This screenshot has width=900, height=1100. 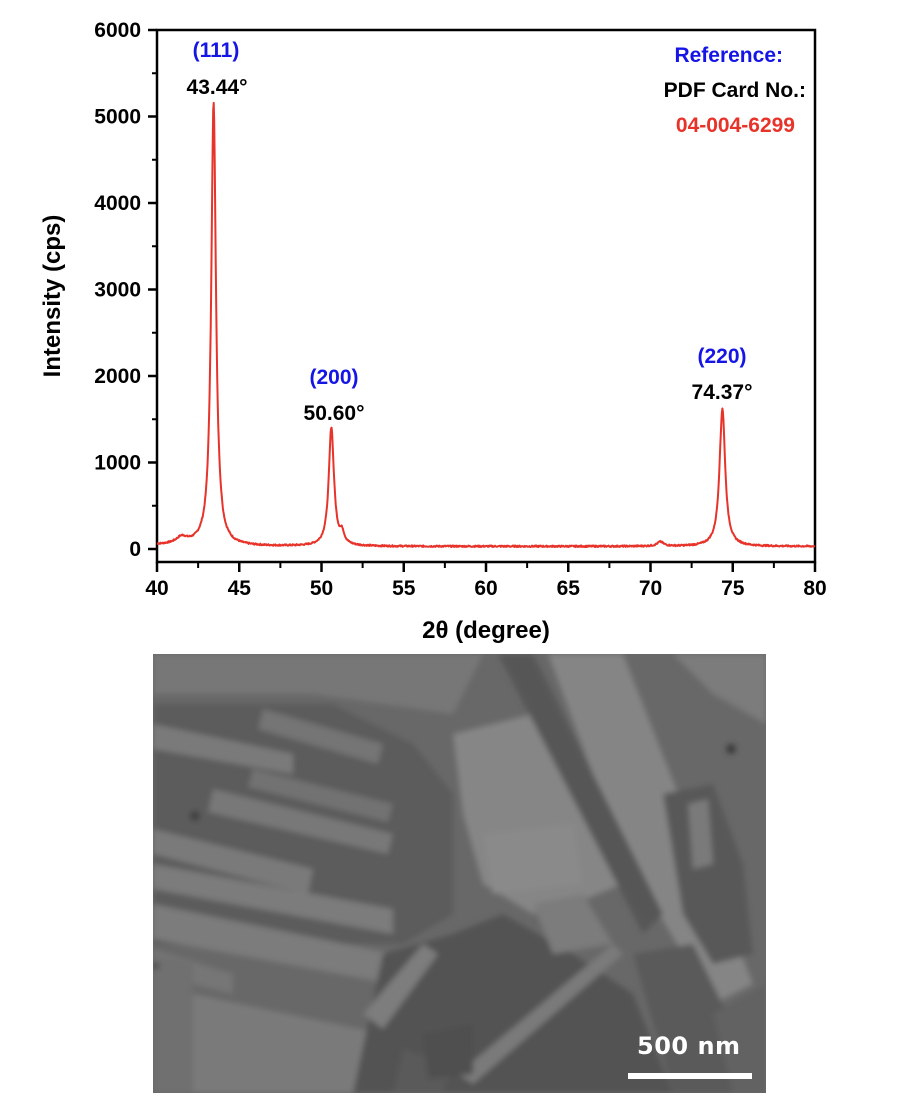 What do you see at coordinates (735, 90) in the screenshot?
I see `pdf-card-label: PDF Card No.:` at bounding box center [735, 90].